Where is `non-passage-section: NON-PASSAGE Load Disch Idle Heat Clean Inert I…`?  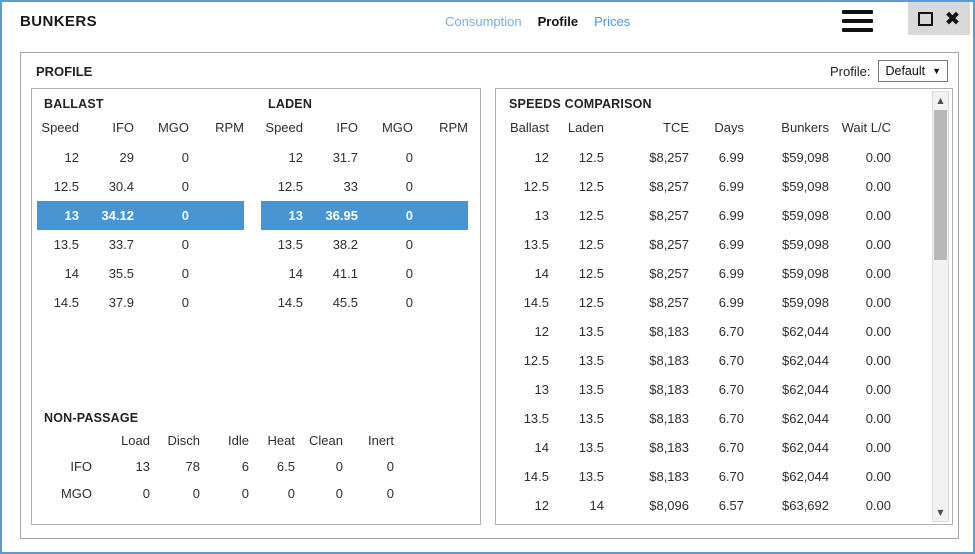 non-passage-section: NON-PASSAGE Load Disch Idle Heat Clean Inert I… is located at coordinates (215, 459).